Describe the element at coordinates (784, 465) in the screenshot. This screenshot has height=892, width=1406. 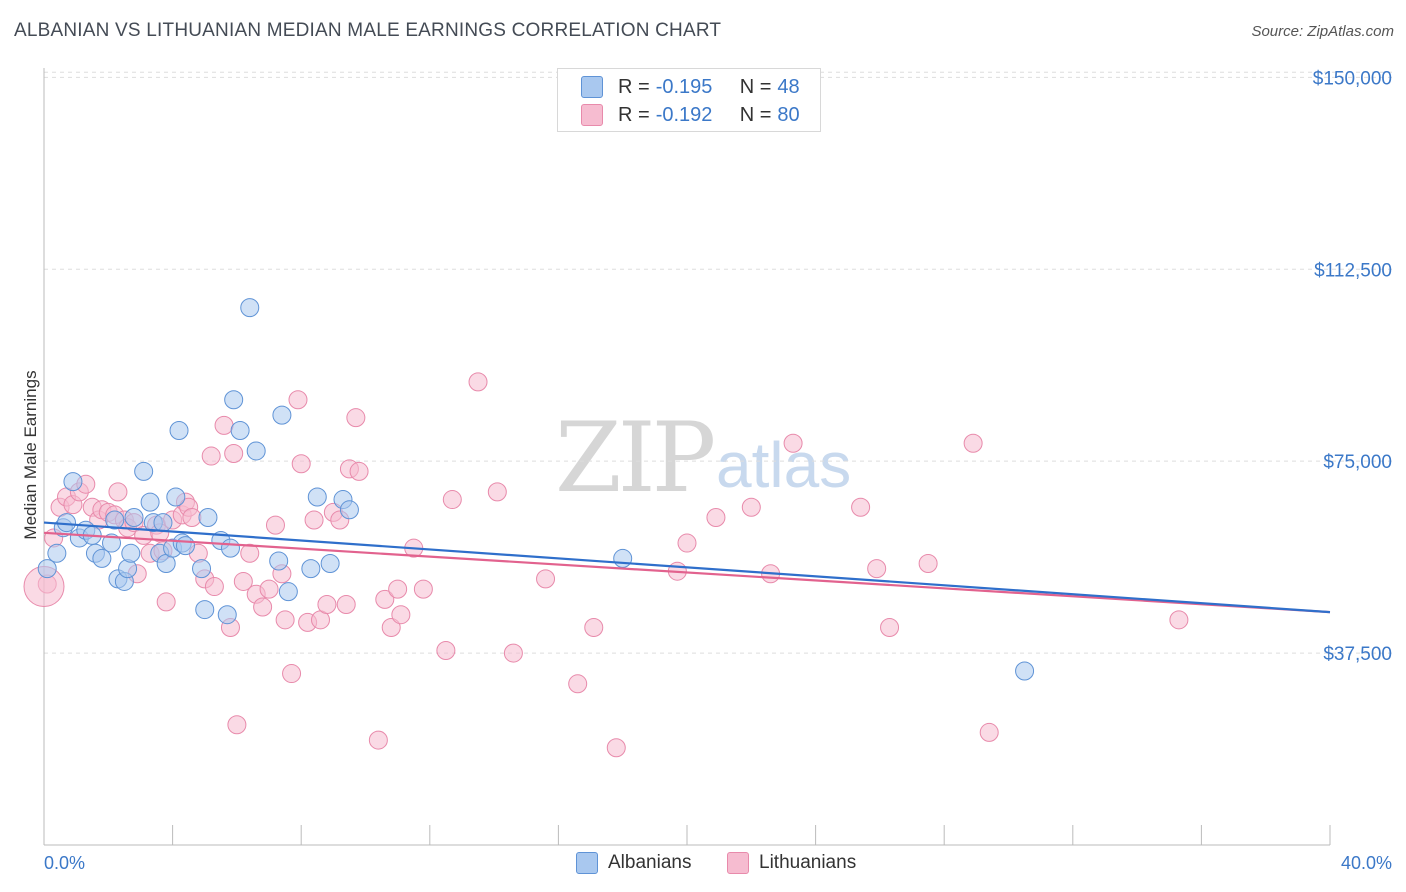
I see `watermark-atlas: atlas` at that location.